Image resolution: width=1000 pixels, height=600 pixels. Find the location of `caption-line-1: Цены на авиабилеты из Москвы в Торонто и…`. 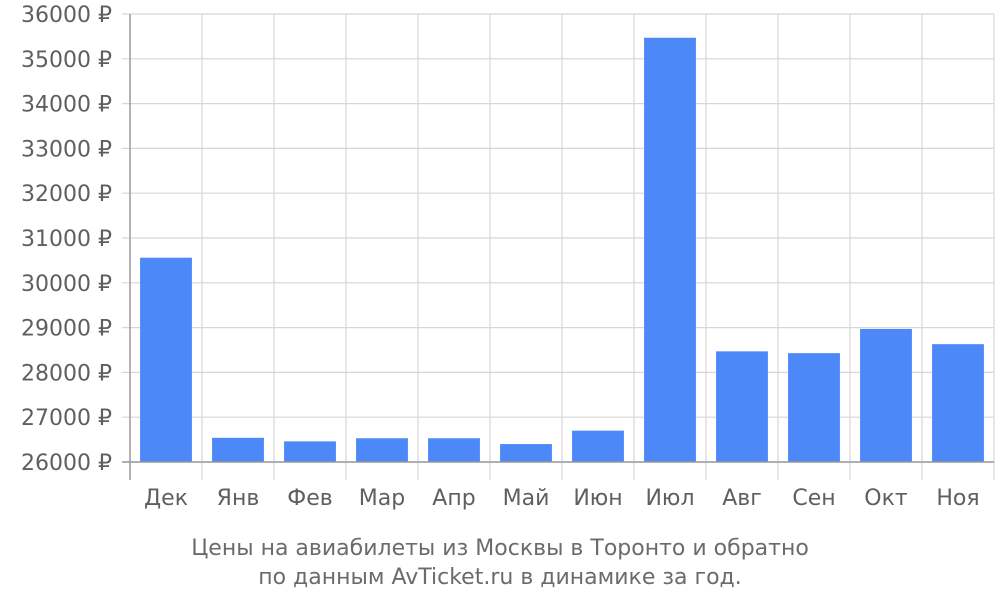

caption-line-1: Цены на авиабилеты из Москвы в Торонто и… is located at coordinates (500, 548).